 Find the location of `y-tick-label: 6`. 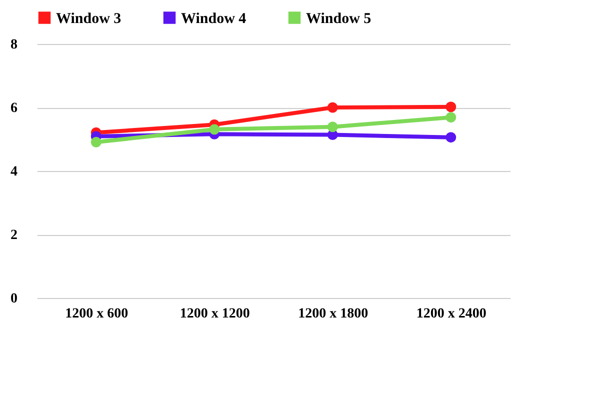

y-tick-label: 6 is located at coordinates (14, 108).